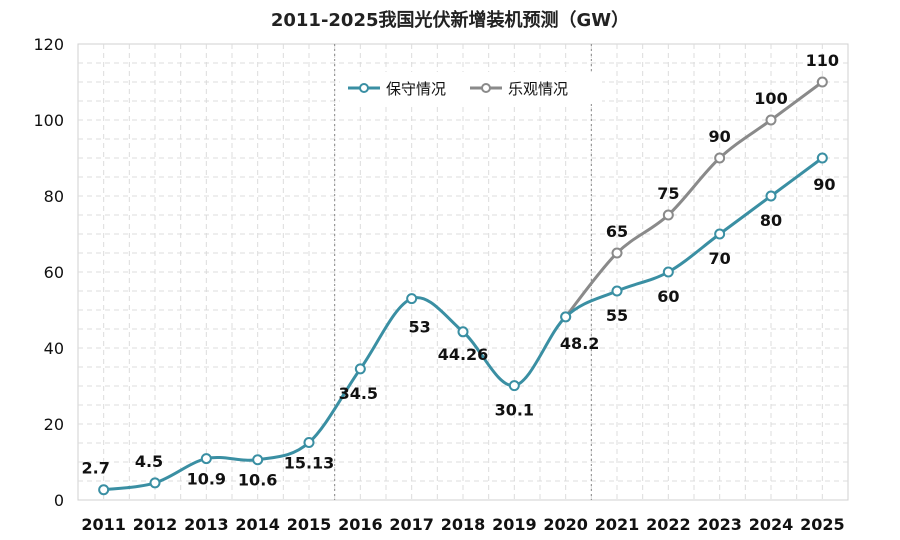  Describe the element at coordinates (309, 463) in the screenshot. I see `data-label: 15.13` at that location.